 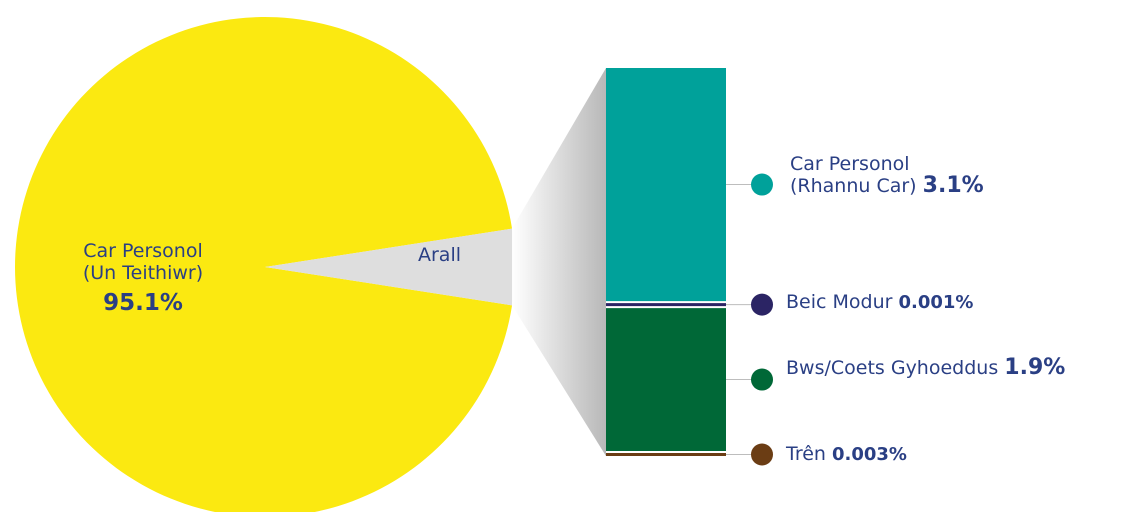 I want to click on legend-leaders, so click(x=749, y=319).